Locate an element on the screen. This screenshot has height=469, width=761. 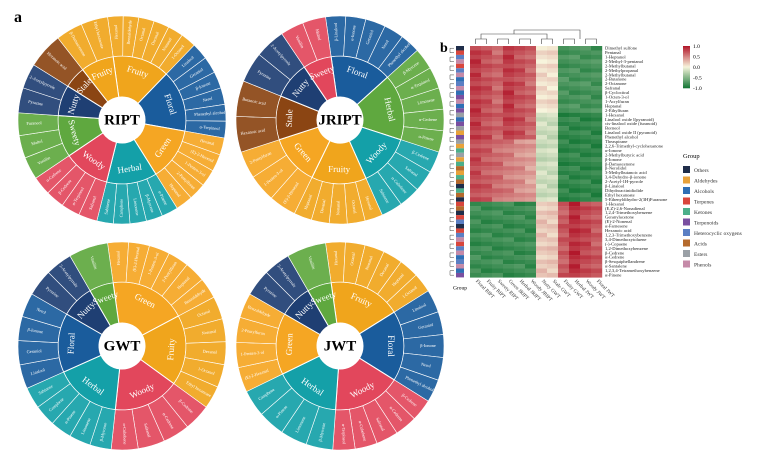
row-label: 5-Ethenyldihydro-2(3H)Furanone is located at coordinates (636, 199).